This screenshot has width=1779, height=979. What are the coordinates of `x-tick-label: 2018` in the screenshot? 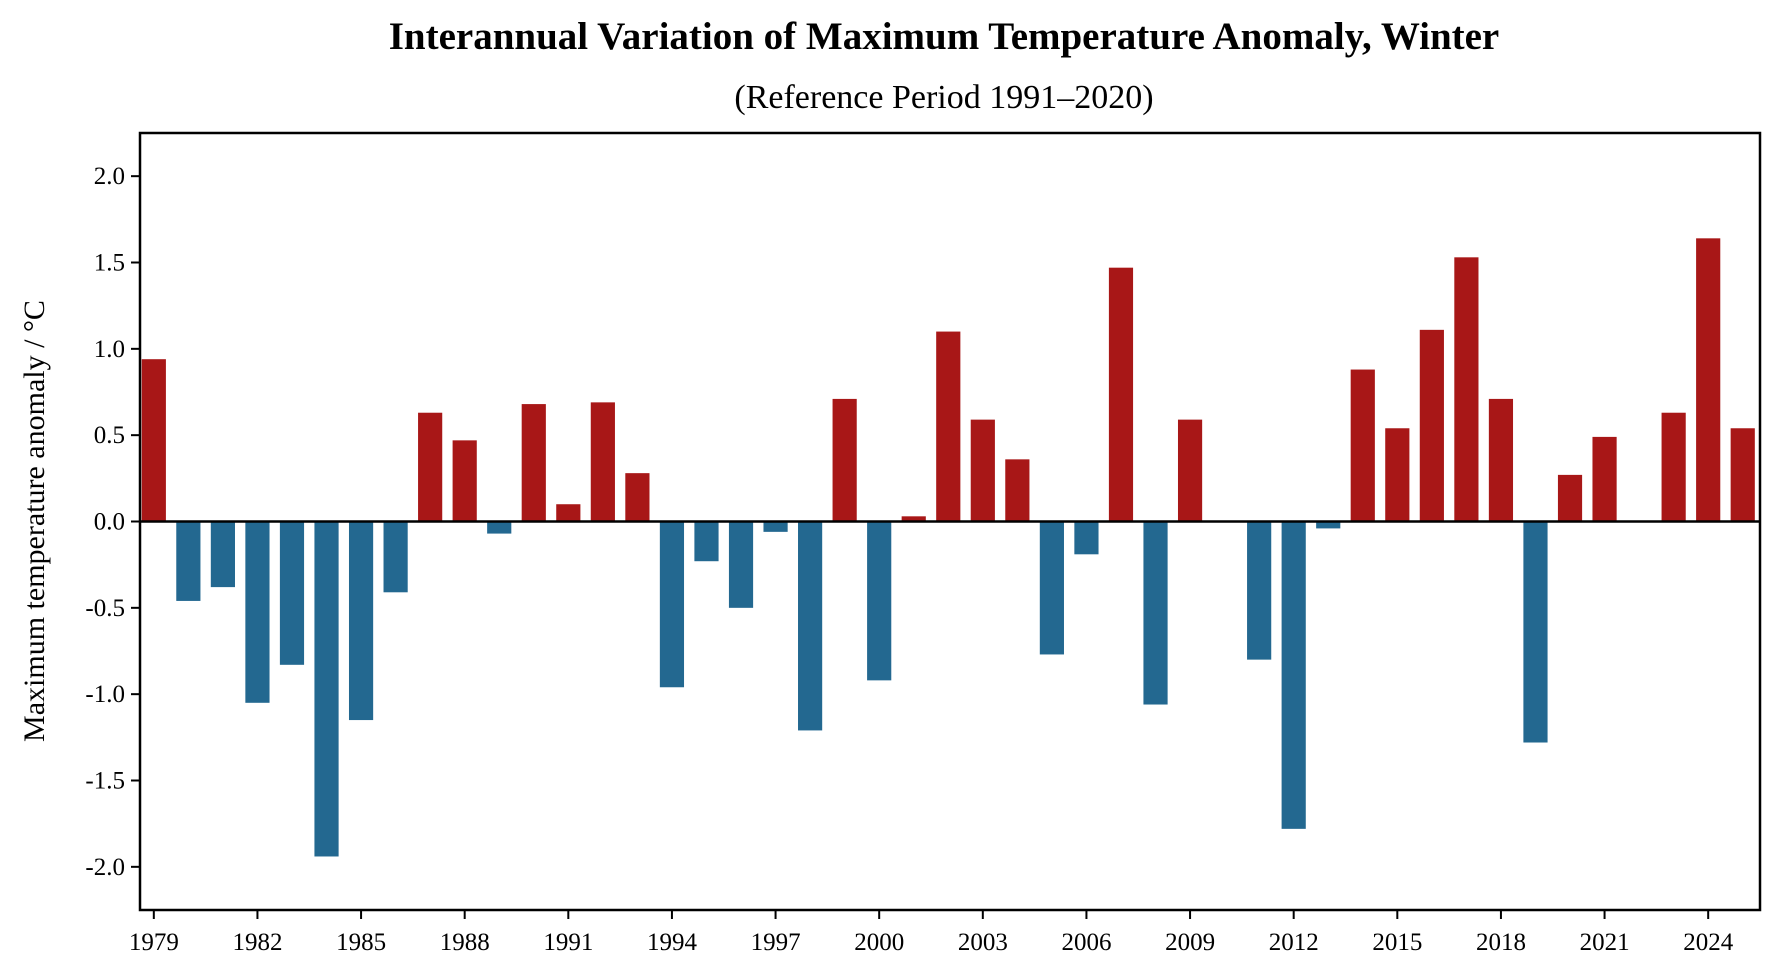 It's located at (1501, 942).